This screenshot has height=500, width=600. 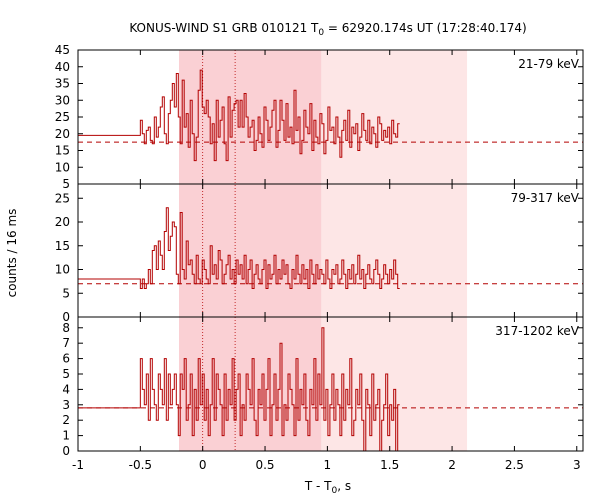 I want to click on y-tick-label-2-4: 4, so click(x=66, y=389).